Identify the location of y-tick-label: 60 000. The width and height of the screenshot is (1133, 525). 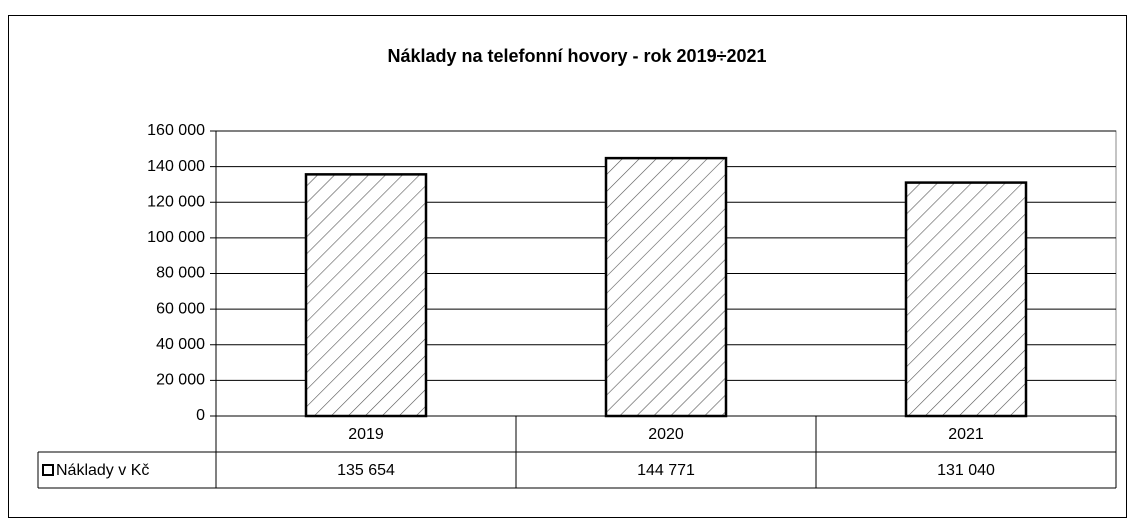
(180, 308).